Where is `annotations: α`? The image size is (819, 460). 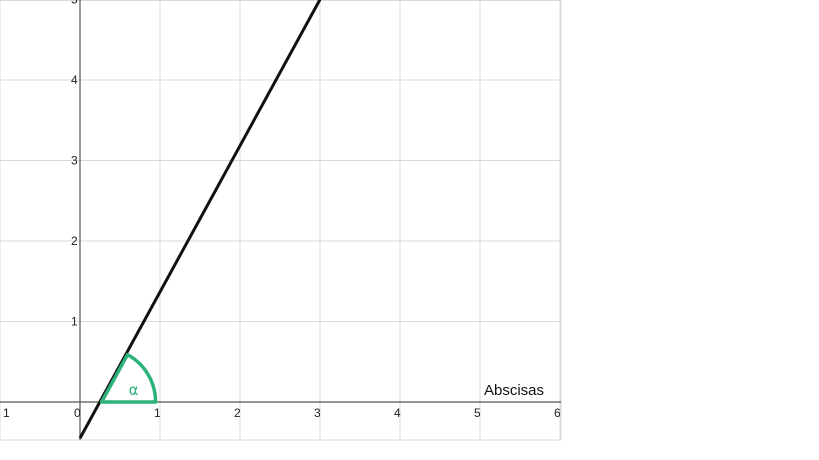
annotations: α is located at coordinates (128, 378).